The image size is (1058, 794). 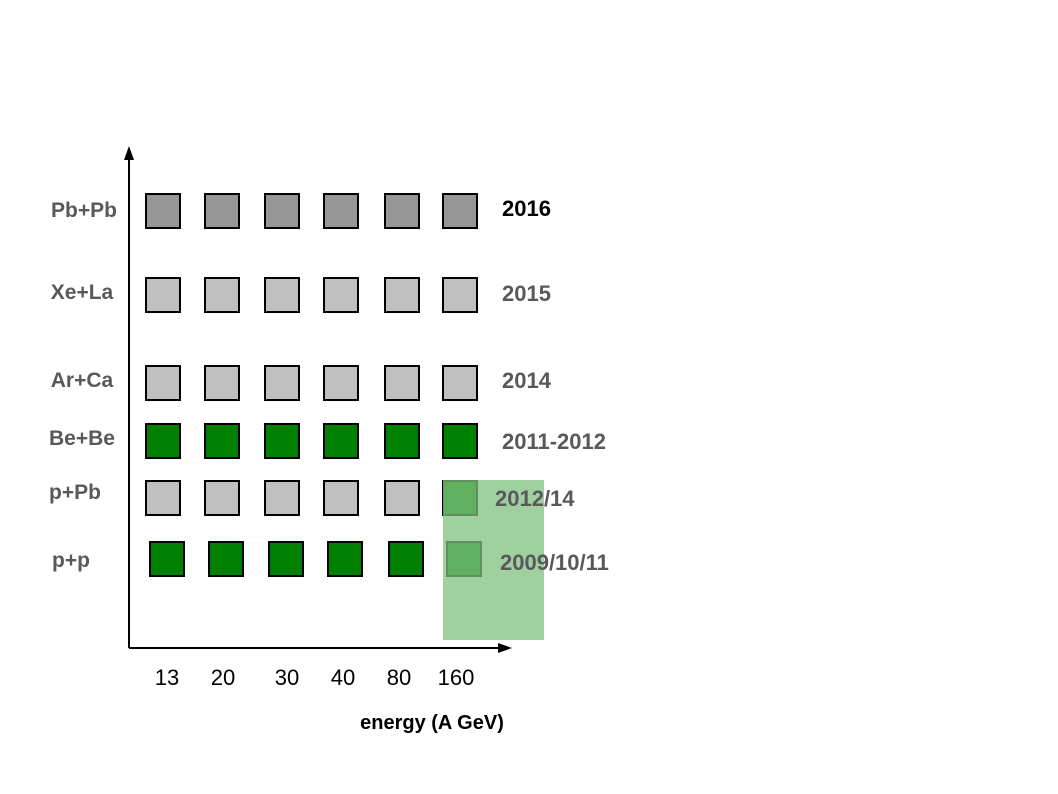 What do you see at coordinates (75, 492) in the screenshot?
I see `system-label: p+Pb` at bounding box center [75, 492].